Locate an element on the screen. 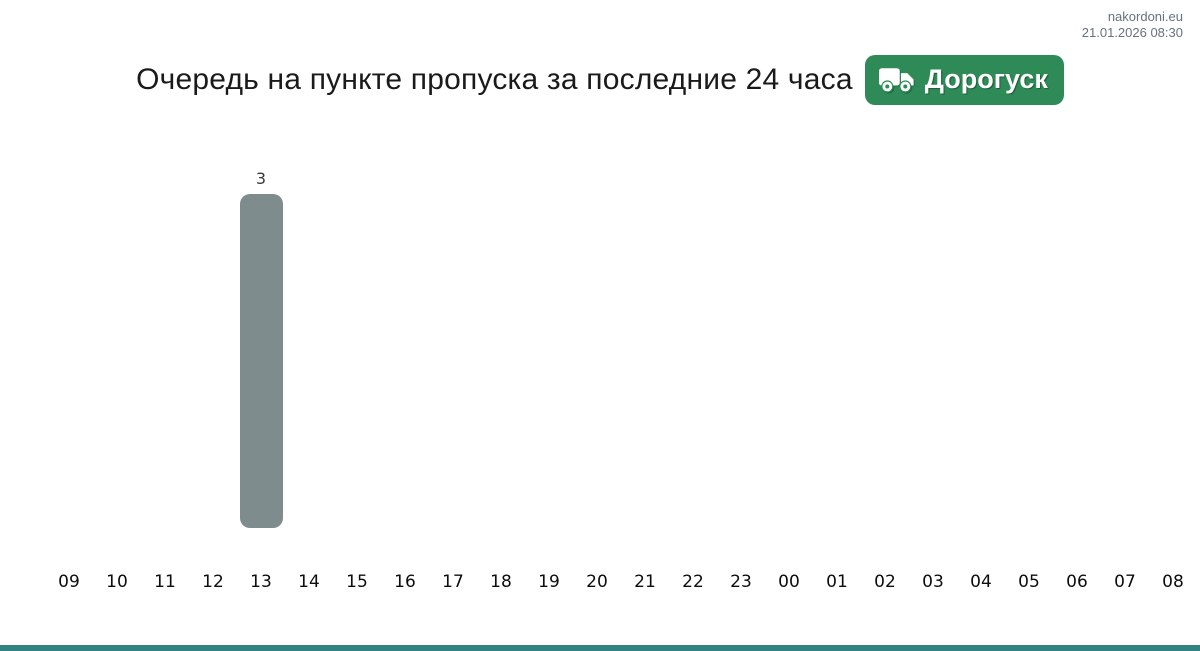 Image resolution: width=1200 pixels, height=651 pixels. x-tick-label: 02 is located at coordinates (885, 582).